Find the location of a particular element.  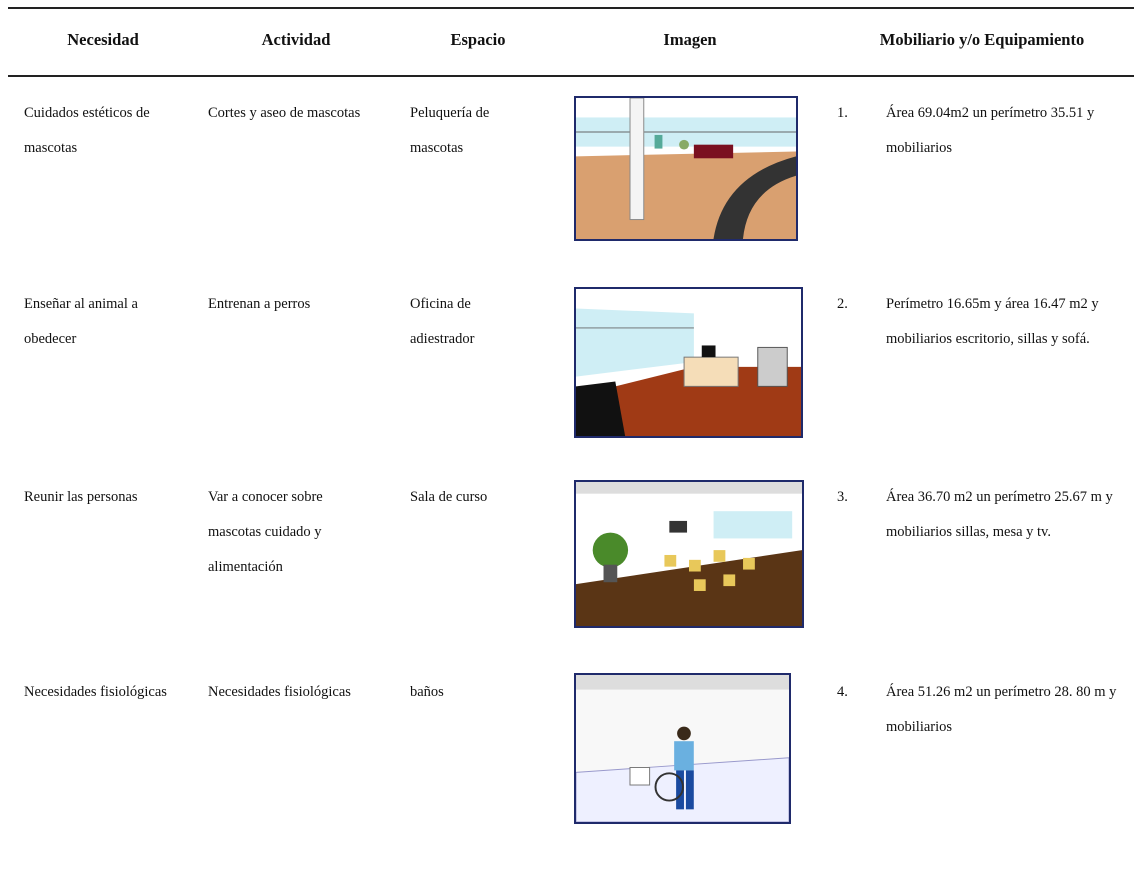

header: Mobiliario y/o Equipamiento is located at coordinates (982, 39).